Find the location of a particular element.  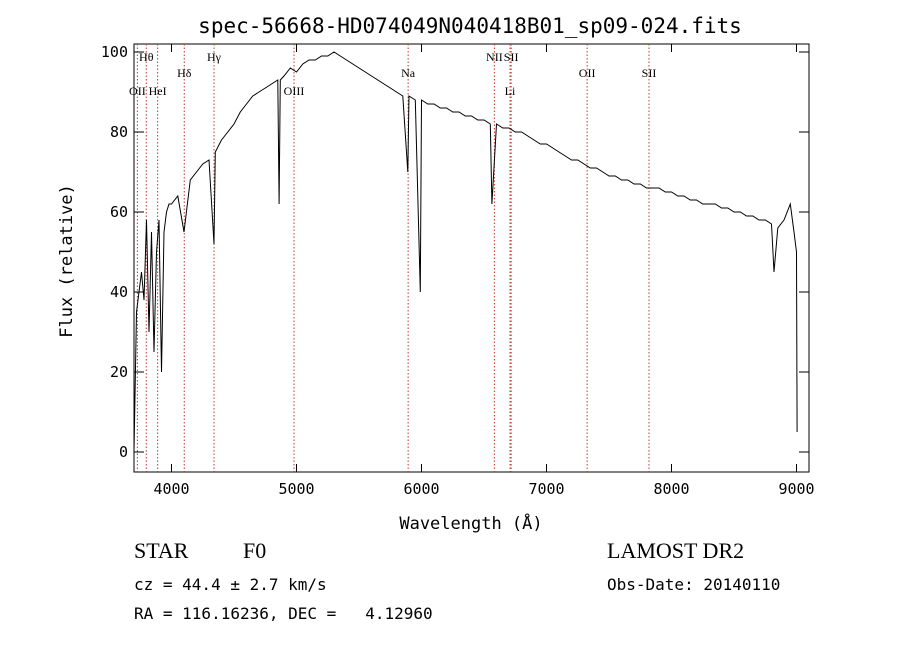

x-tick-label: 6000 is located at coordinates (421, 489).